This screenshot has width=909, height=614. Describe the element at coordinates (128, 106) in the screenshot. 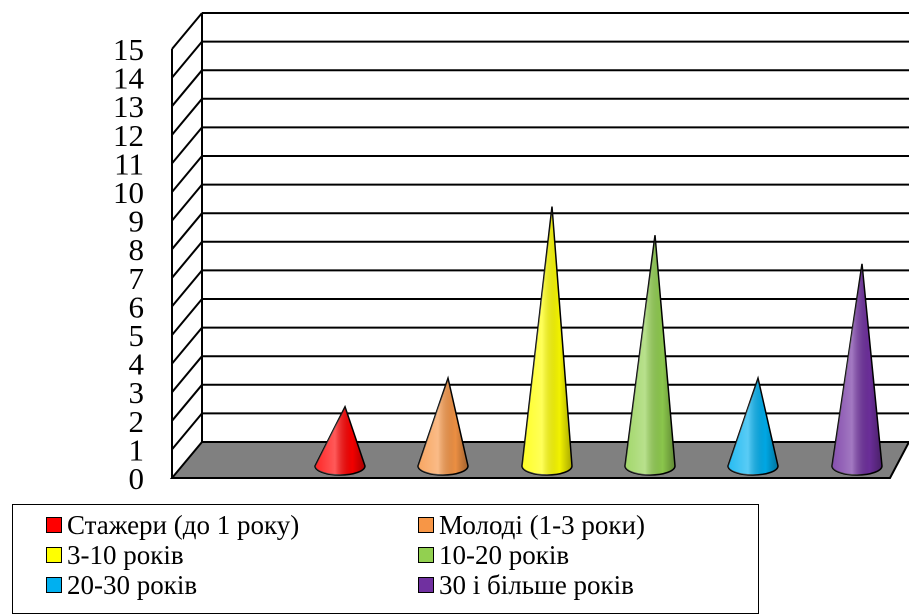

I see `y-tick-label: 13` at that location.